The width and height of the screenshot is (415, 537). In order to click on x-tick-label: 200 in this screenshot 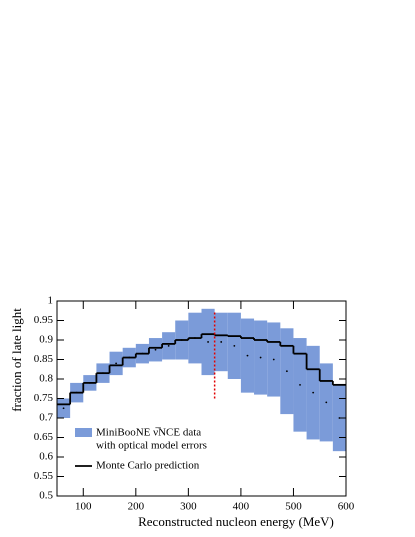, I will do `click(136, 507)`.